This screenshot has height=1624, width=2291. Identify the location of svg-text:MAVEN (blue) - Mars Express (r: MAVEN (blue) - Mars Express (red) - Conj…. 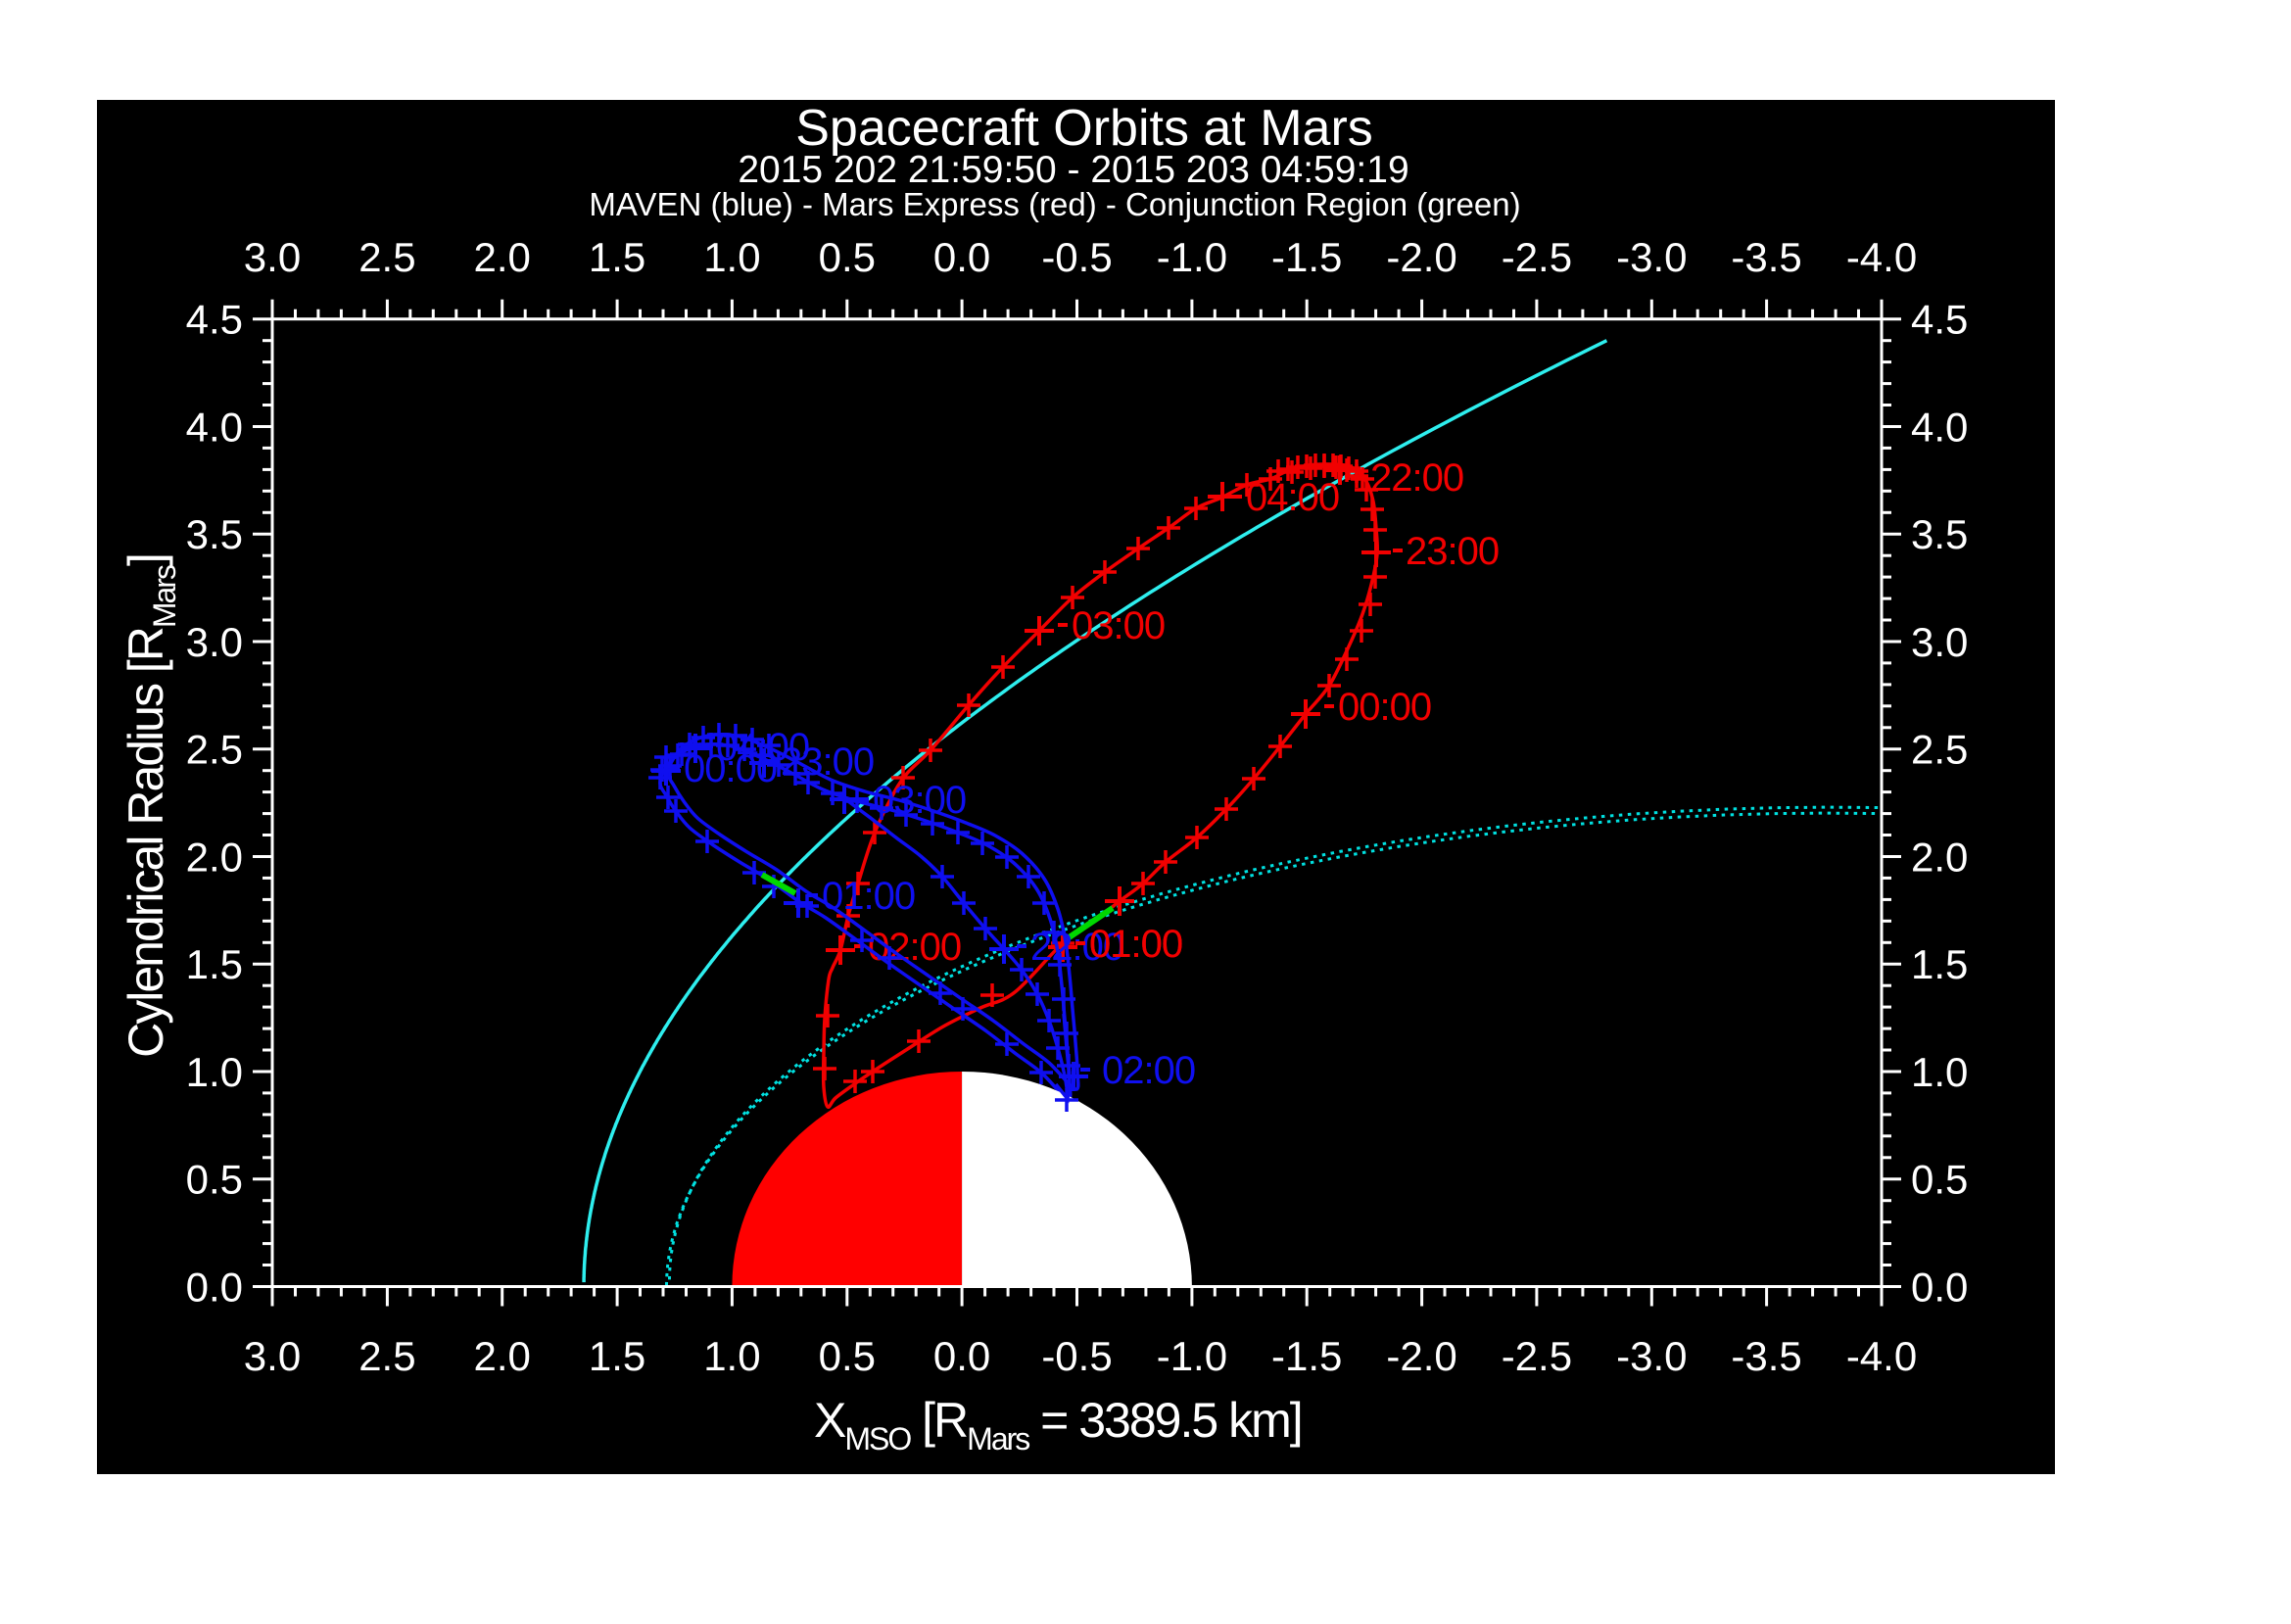
(1054, 204).